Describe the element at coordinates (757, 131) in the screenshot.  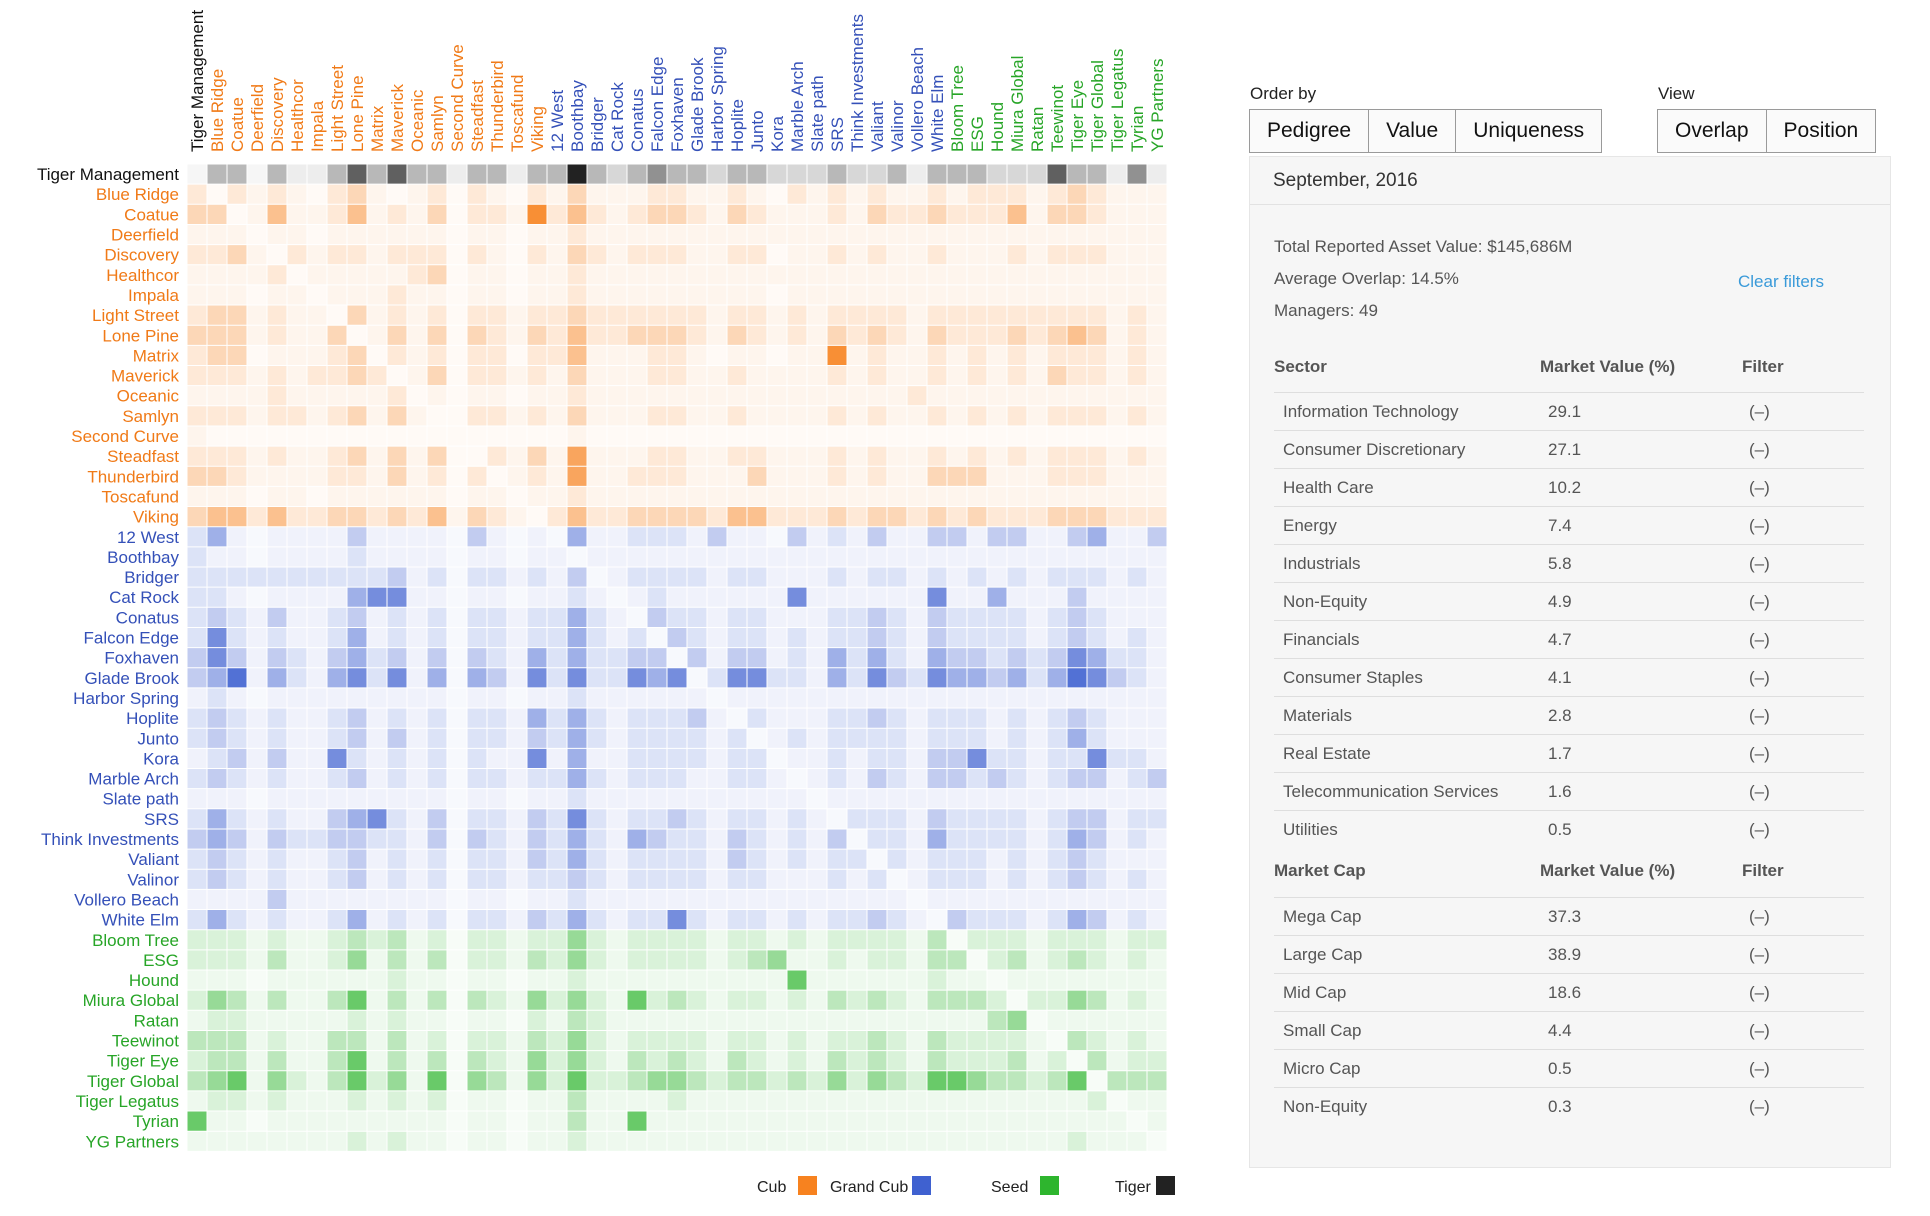
I see `column-label: Junto` at that location.